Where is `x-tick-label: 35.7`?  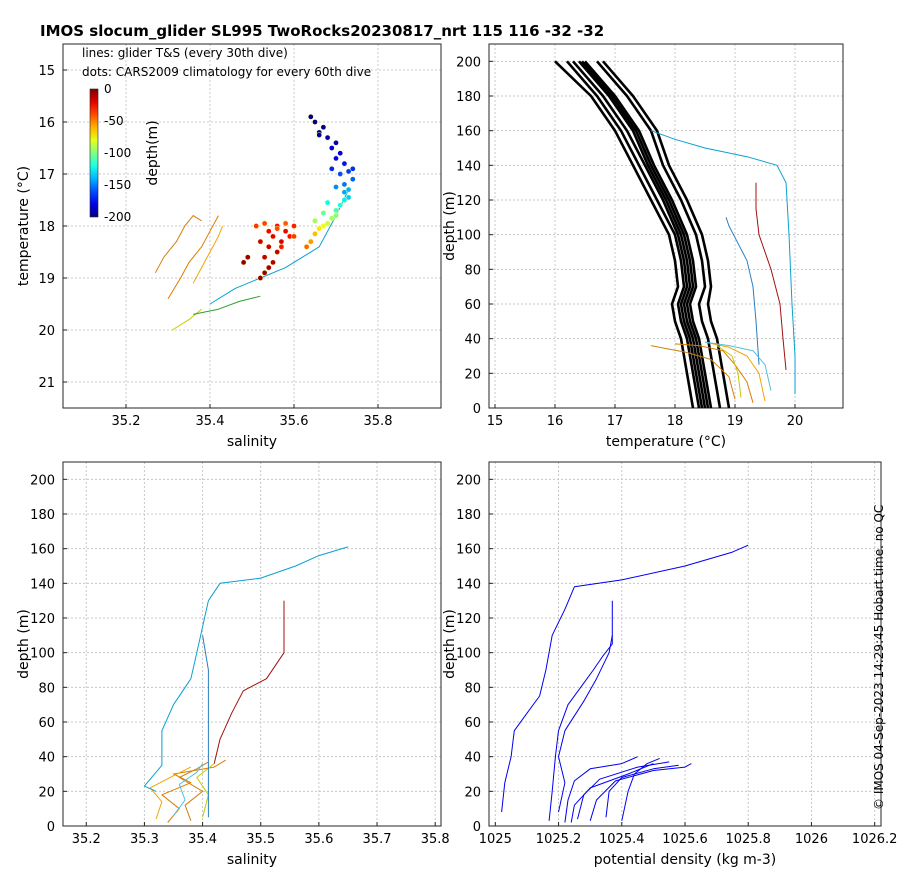 x-tick-label: 35.7 is located at coordinates (377, 839).